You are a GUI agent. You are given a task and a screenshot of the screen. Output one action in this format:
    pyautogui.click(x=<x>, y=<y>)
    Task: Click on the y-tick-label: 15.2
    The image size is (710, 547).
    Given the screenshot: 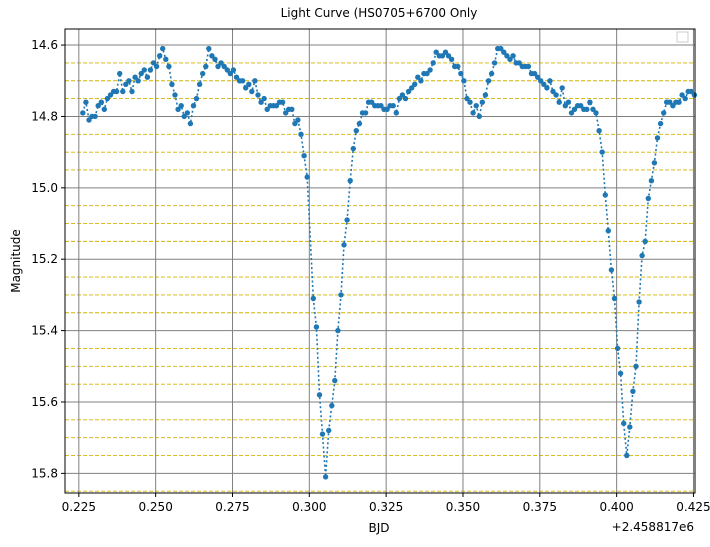 What is the action you would take?
    pyautogui.click(x=44, y=259)
    